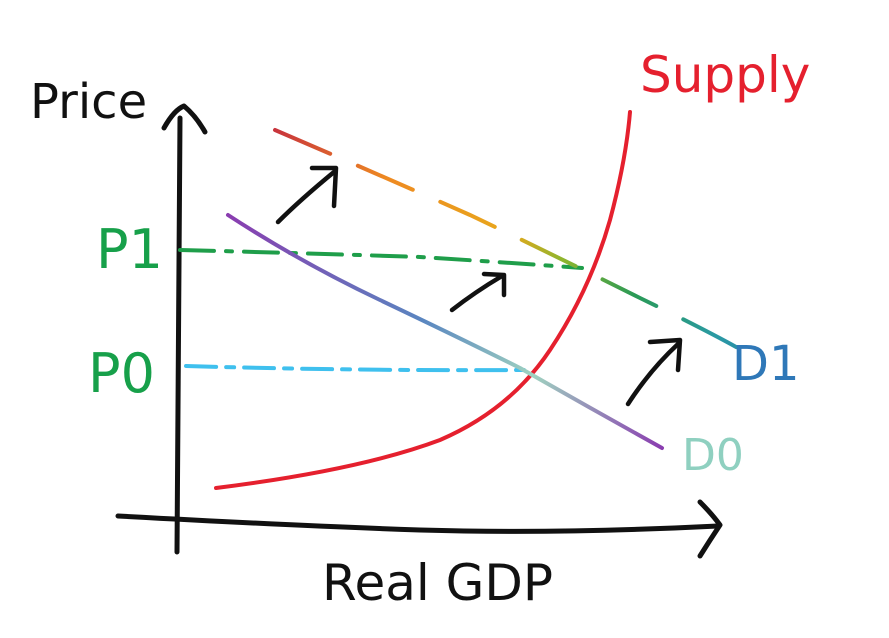 The image size is (889, 638). What do you see at coordinates (184, 119) in the screenshot?
I see `y-axis-arrowhead` at bounding box center [184, 119].